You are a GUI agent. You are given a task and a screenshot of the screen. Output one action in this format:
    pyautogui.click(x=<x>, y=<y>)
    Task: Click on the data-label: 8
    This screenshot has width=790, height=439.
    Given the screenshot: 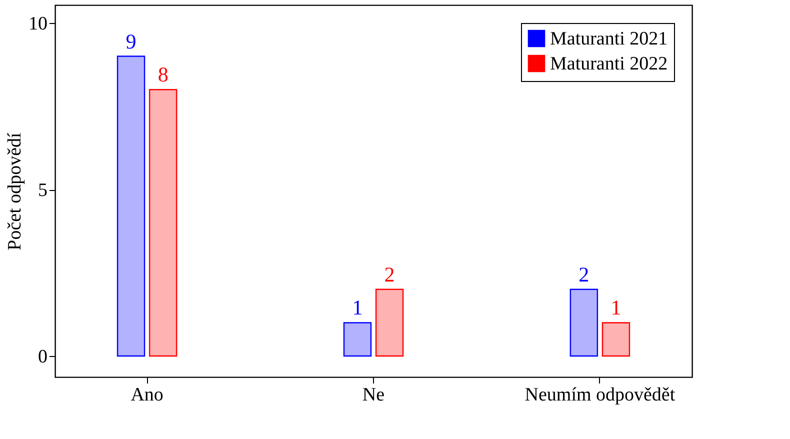 What is the action you would take?
    pyautogui.click(x=163, y=74)
    